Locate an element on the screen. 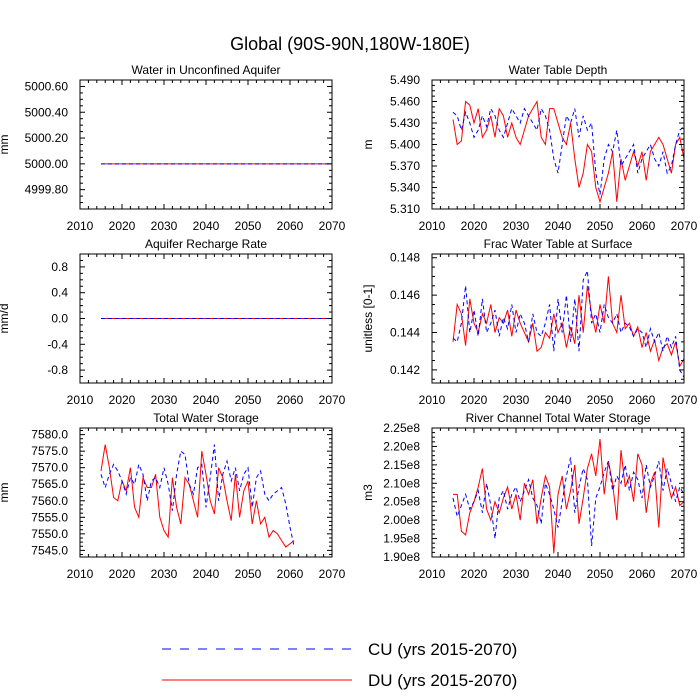  y-tick-label: 0.142 is located at coordinates (405, 370).